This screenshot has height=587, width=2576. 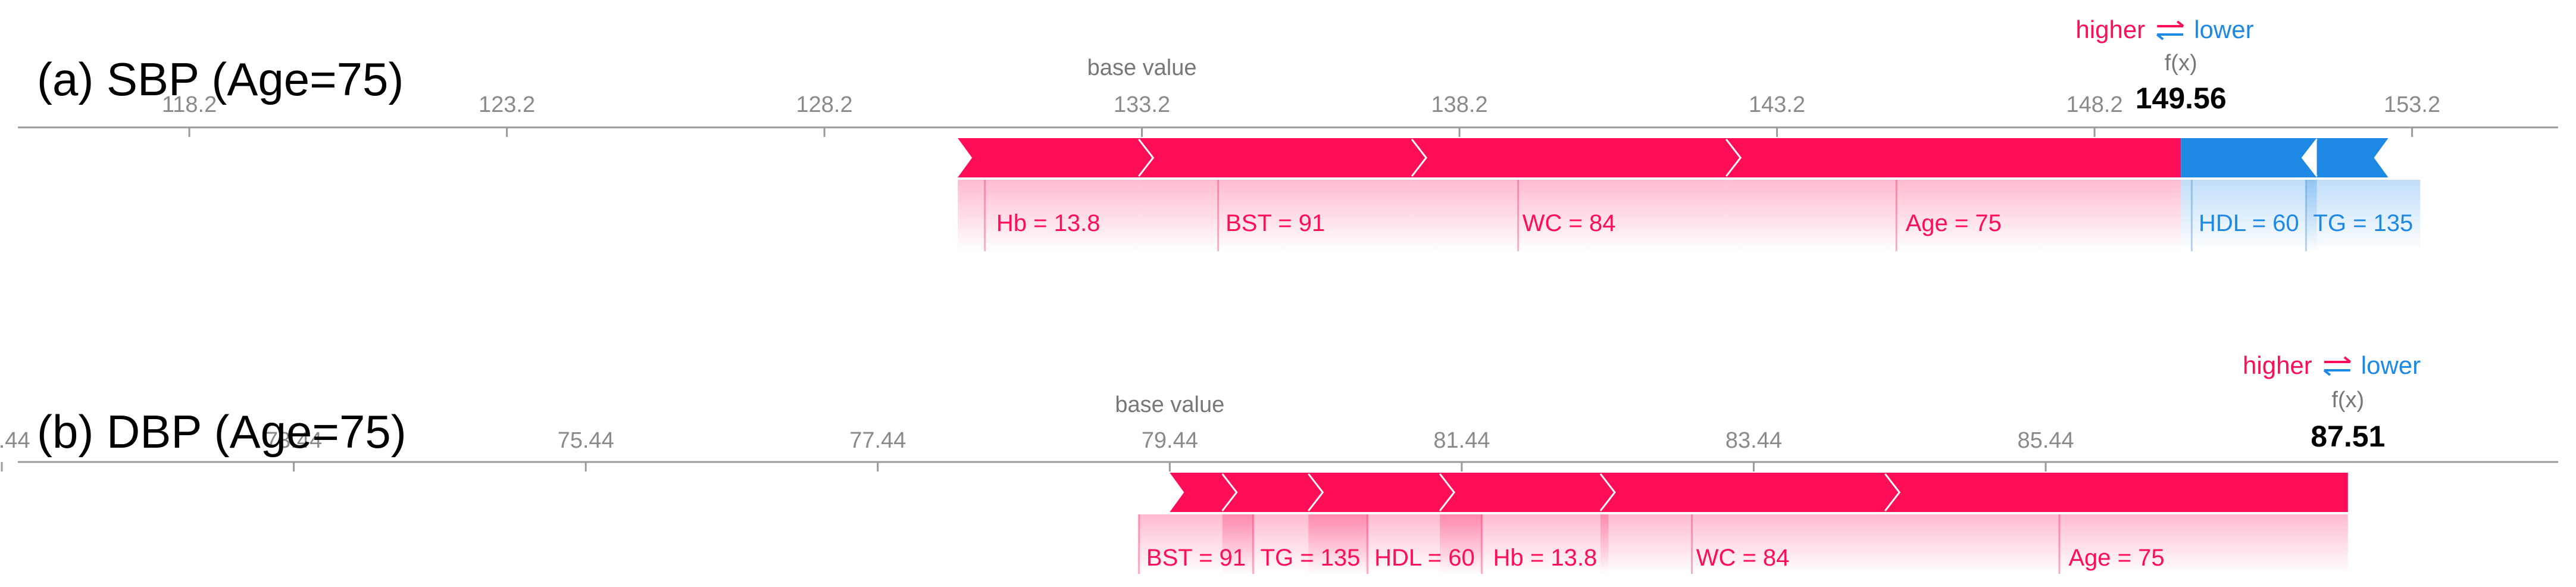 What do you see at coordinates (189, 104) in the screenshot?
I see `x-tick-label: 118.2` at bounding box center [189, 104].